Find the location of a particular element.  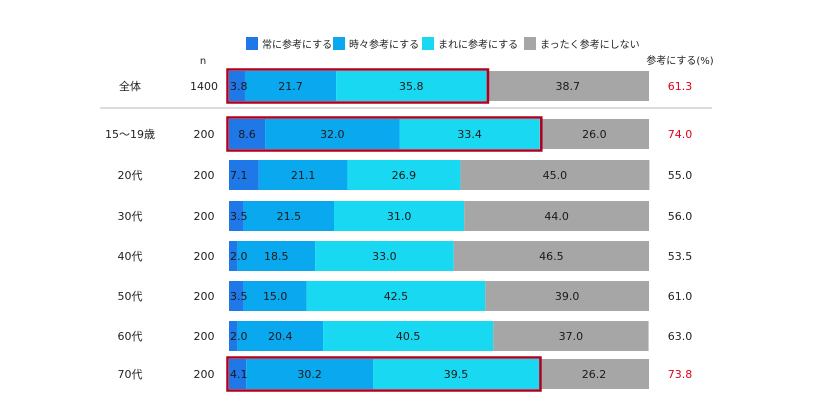

row-total: 63.0 is located at coordinates (680, 336).